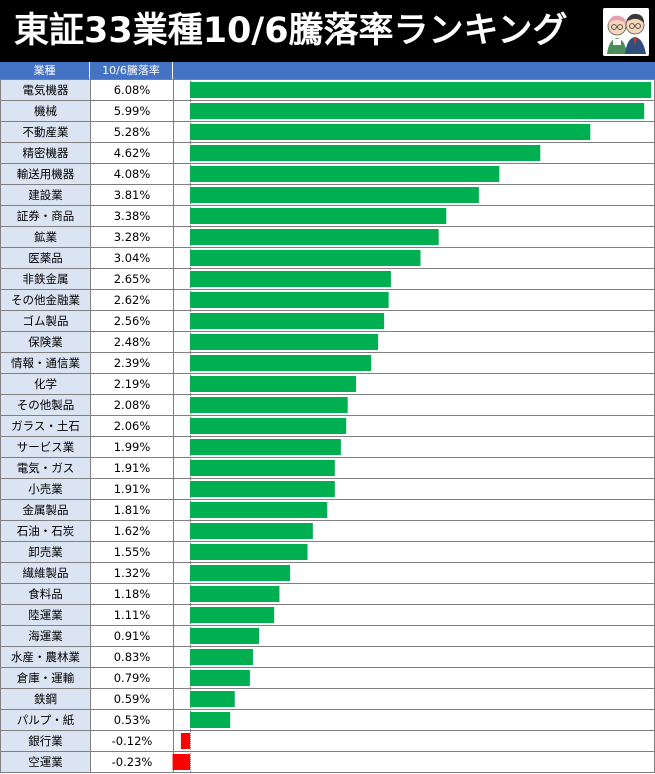 Image resolution: width=655 pixels, height=774 pixels. Describe the element at coordinates (45, 363) in the screenshot. I see `category-label: 情報・通信業` at that location.